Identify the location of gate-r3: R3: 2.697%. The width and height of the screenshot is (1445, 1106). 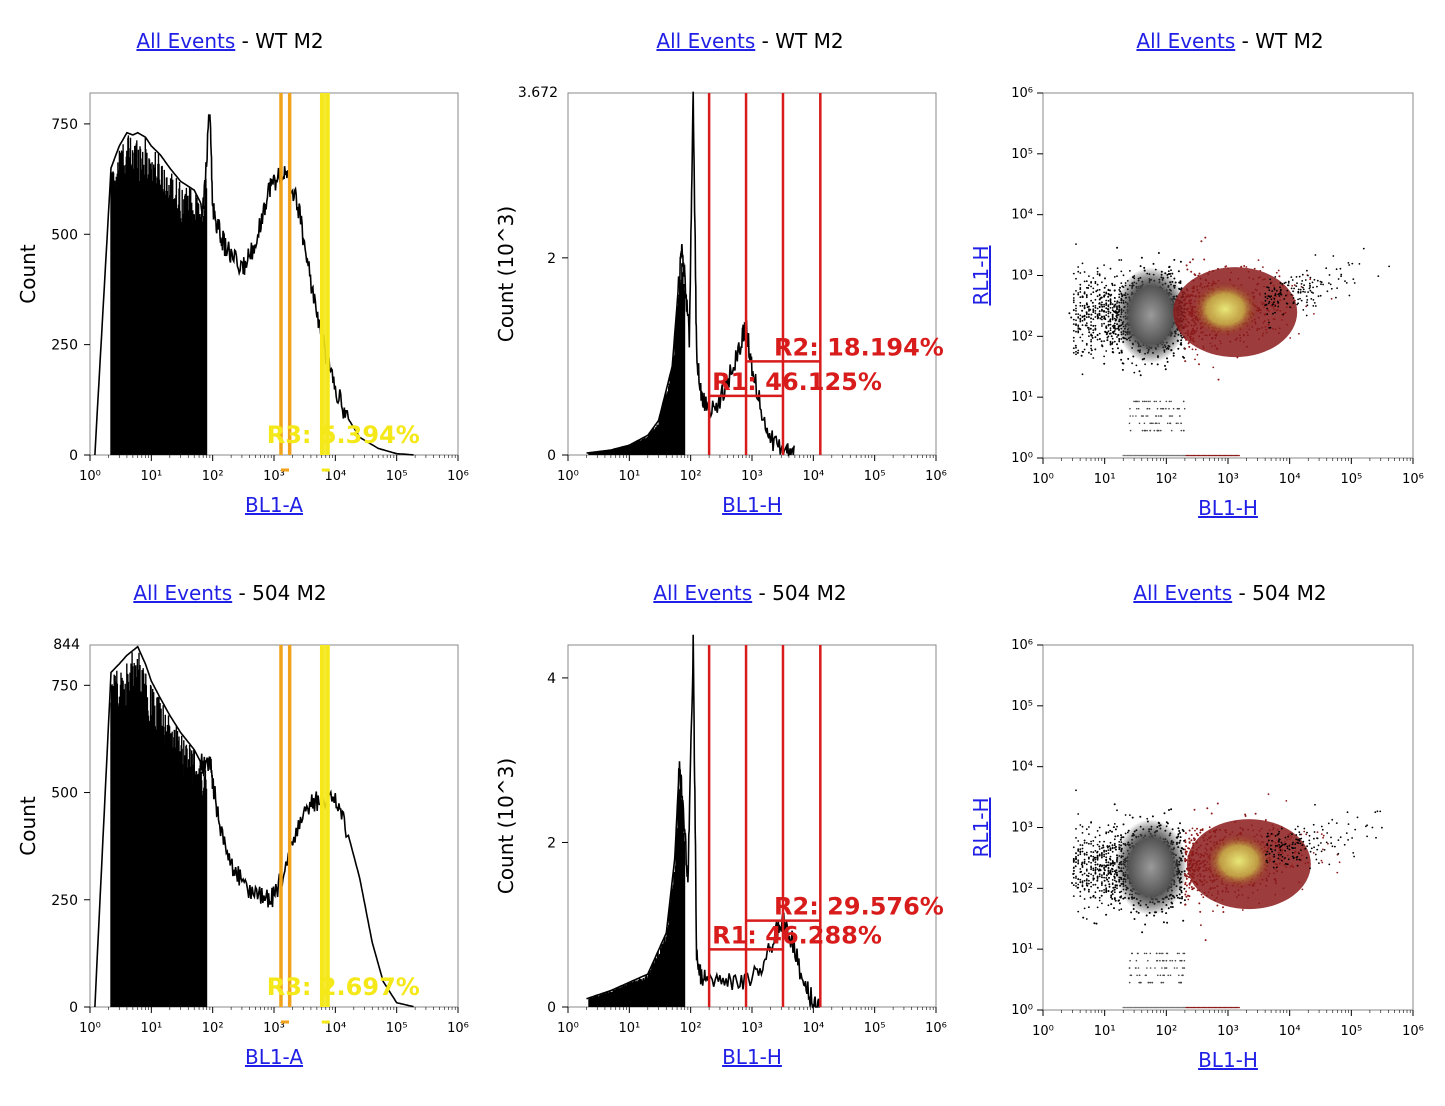
(343, 834).